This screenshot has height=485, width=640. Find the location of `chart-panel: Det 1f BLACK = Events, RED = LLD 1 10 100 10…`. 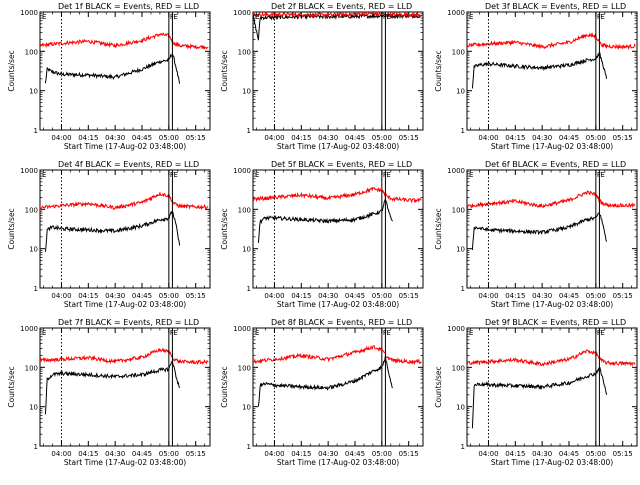

chart-panel: Det 1f BLACK = Events, RED = LLD 1 10 100 10… is located at coordinates (109, 76).